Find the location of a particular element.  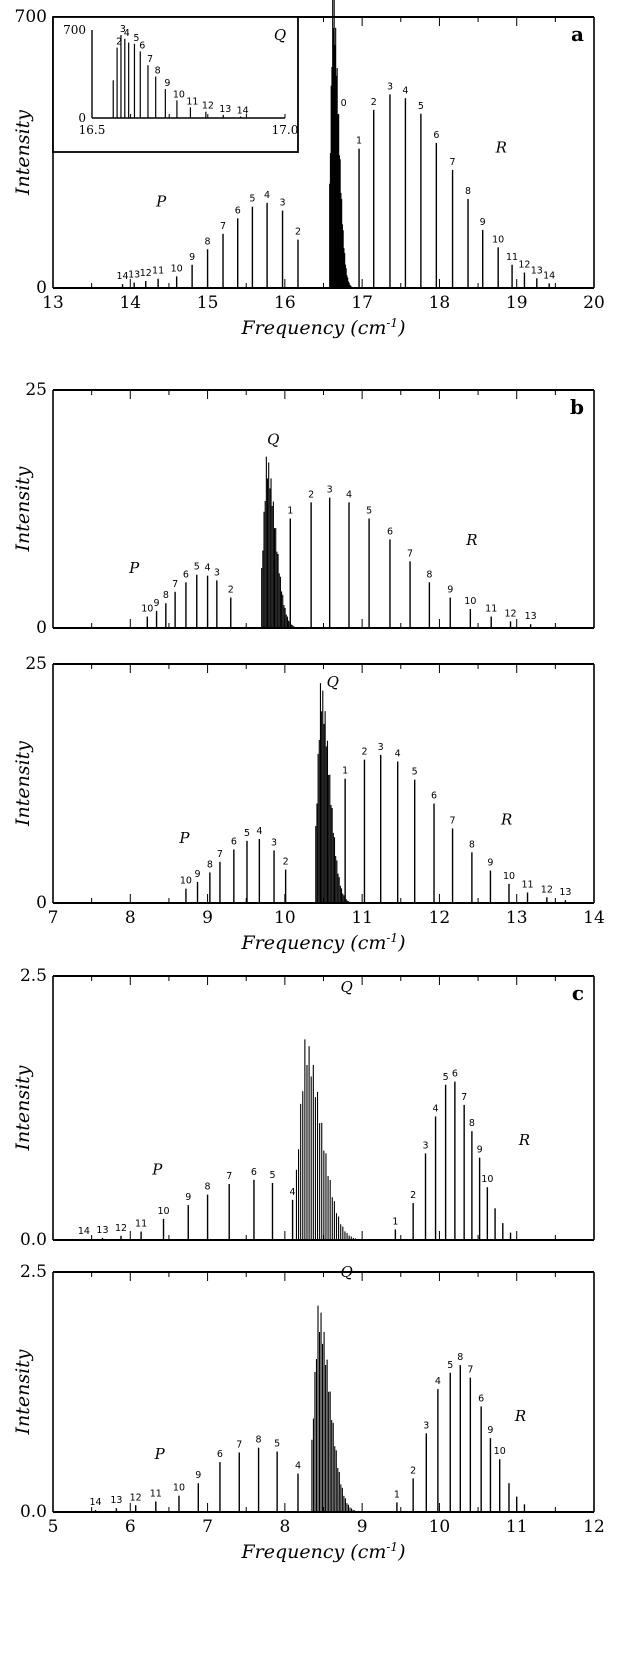

inset-line-label: 11 is located at coordinates (192, 101).